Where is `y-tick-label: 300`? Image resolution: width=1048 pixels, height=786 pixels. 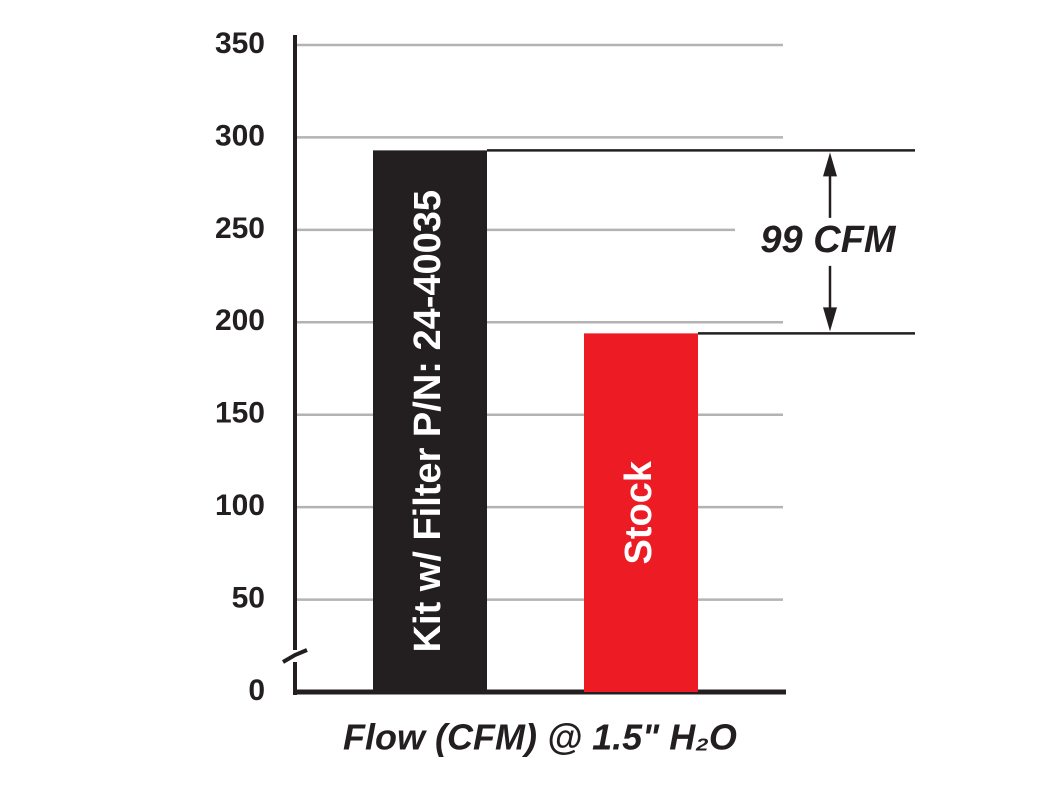 y-tick-label: 300 is located at coordinates (240, 135).